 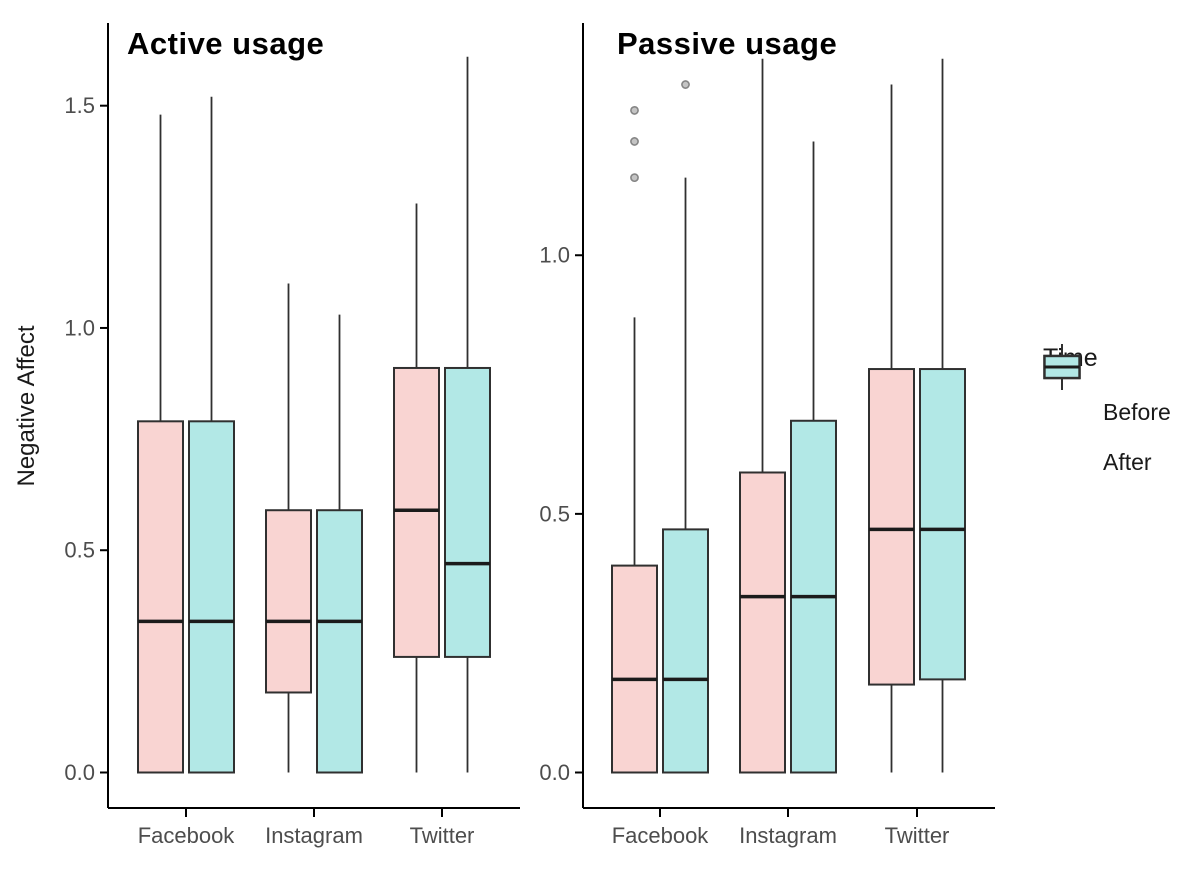 I want to click on box-passive-facebook-before, so click(x=634, y=669).